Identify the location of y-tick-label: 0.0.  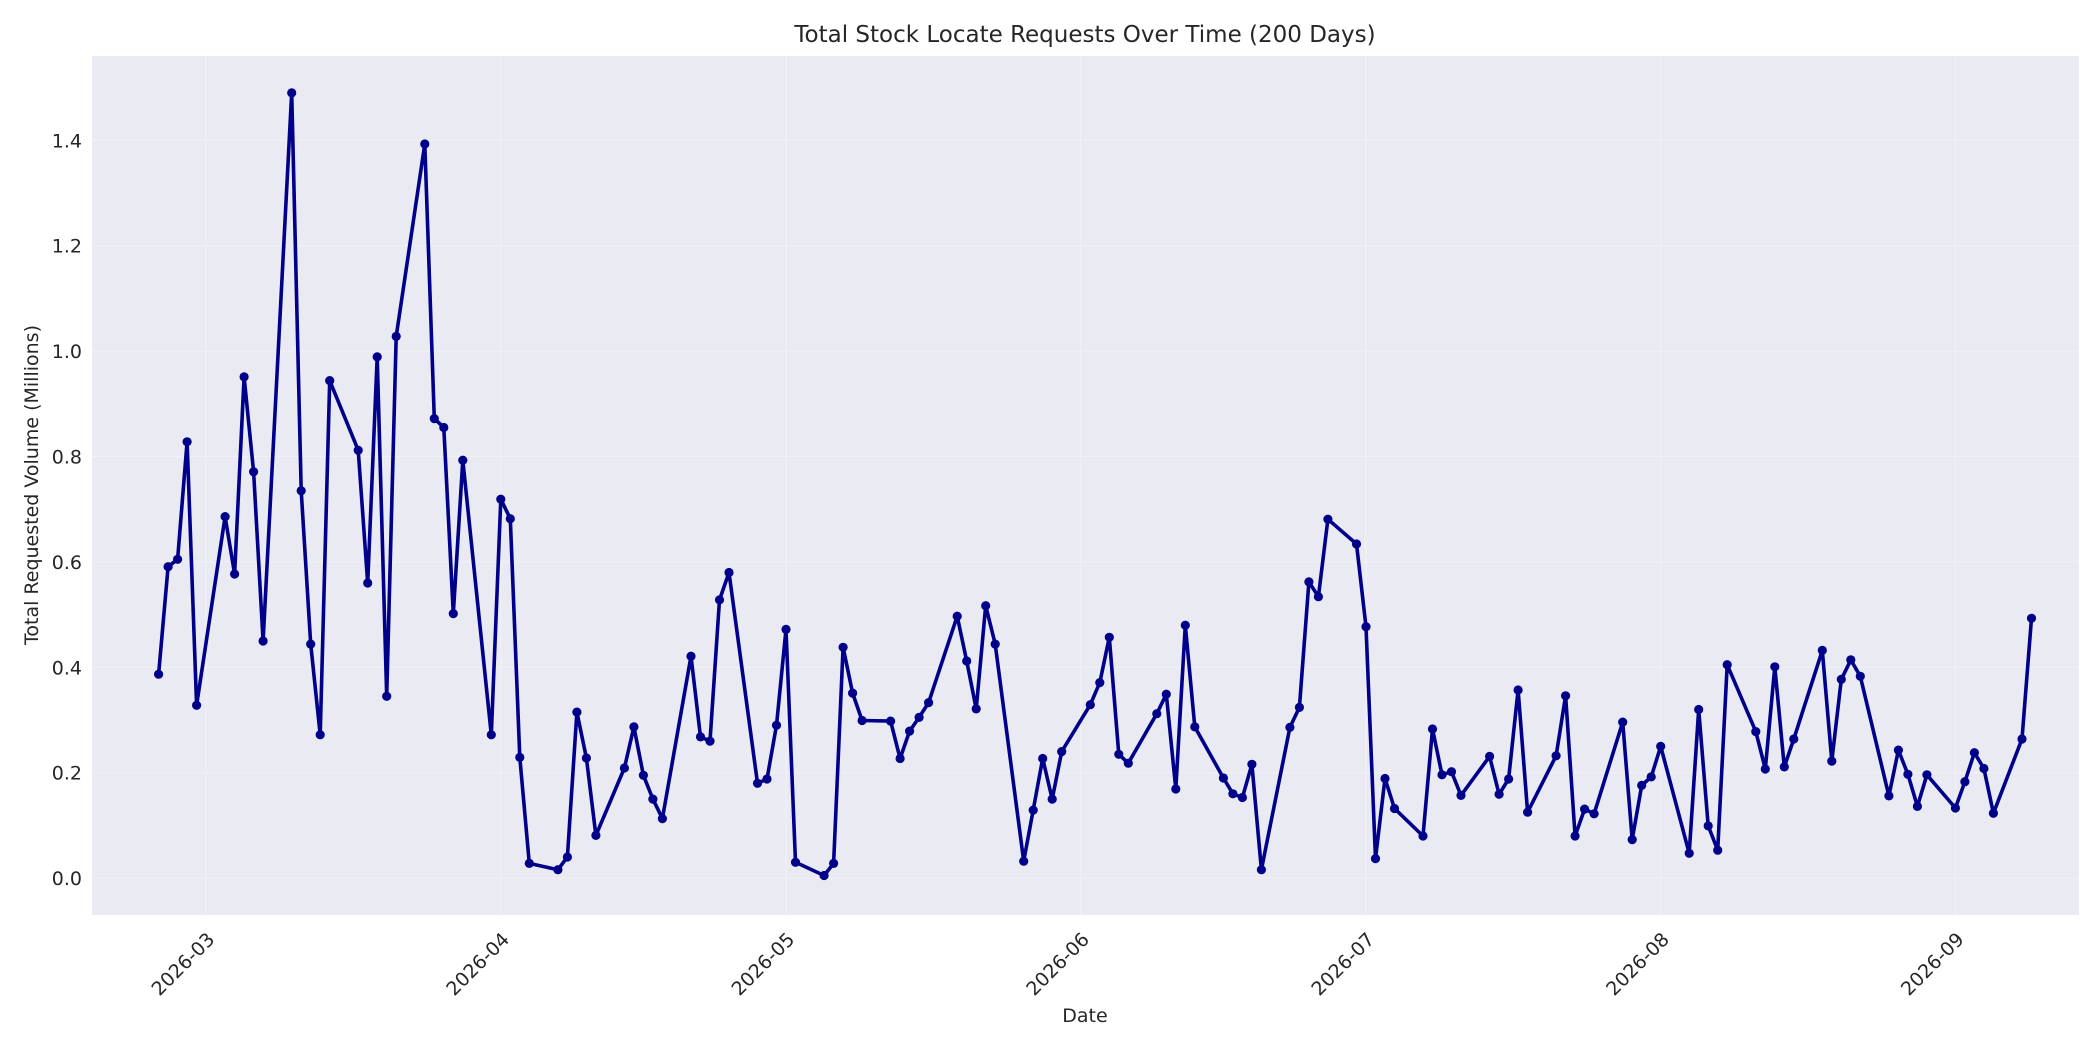
(67, 879).